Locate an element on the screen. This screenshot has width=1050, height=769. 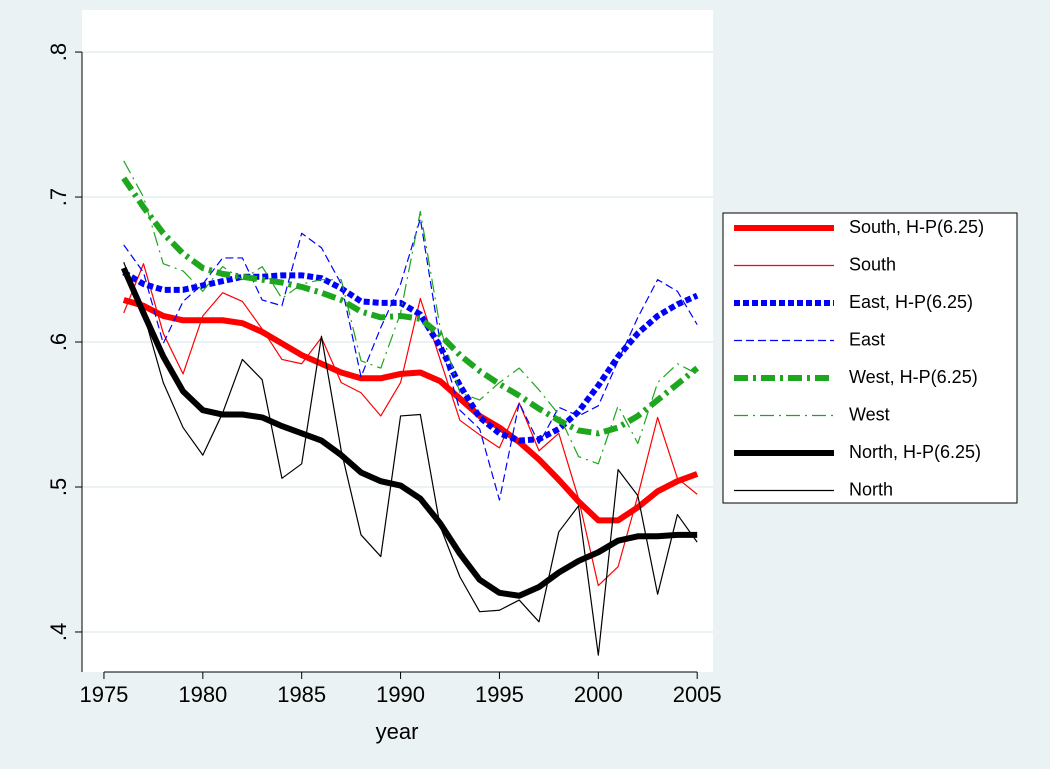
y-tick-label: .6 is located at coordinates (58, 342).